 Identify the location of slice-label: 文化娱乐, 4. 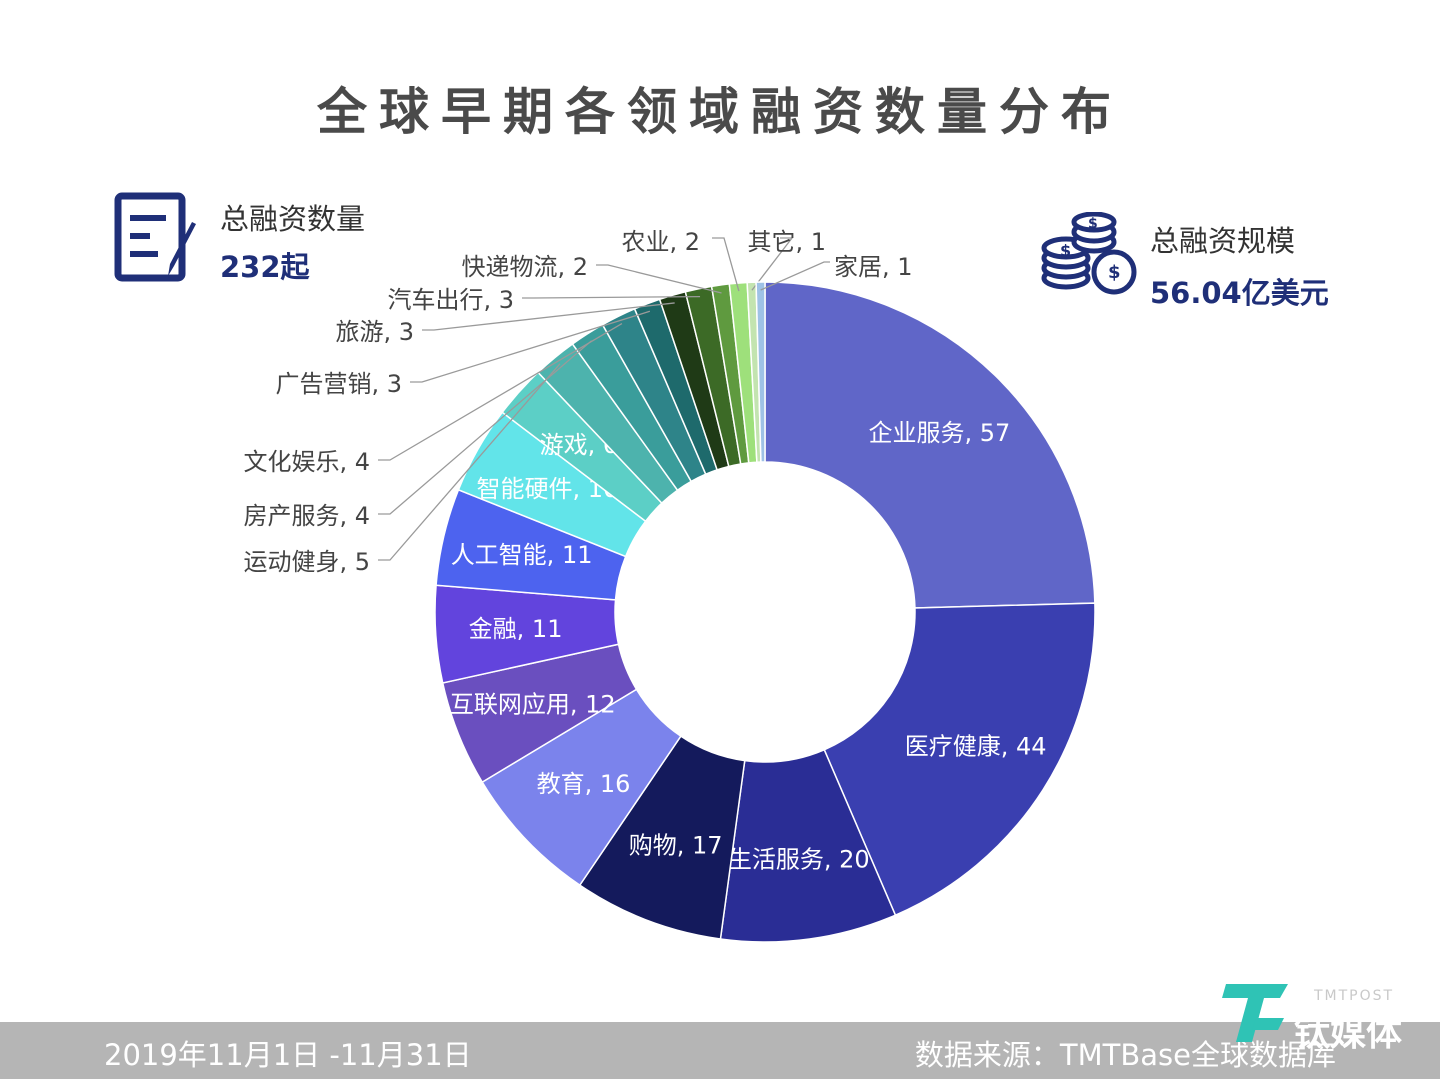
(306, 462).